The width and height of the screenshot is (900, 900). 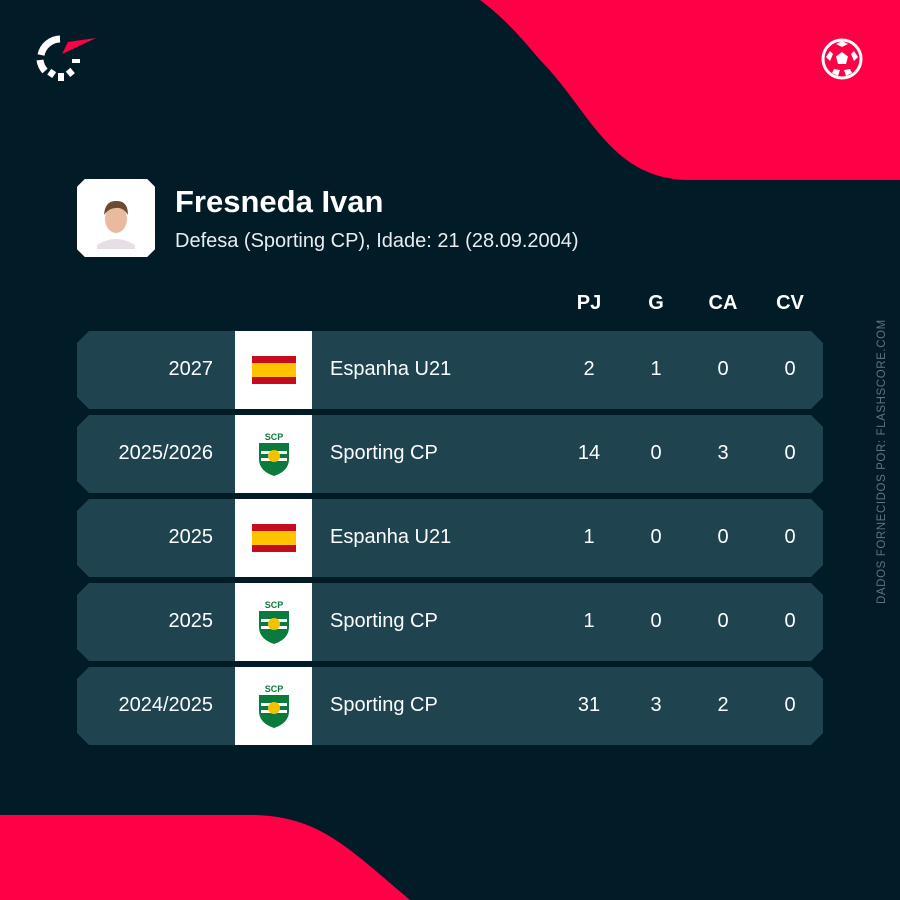 I want to click on player-photo, so click(x=116, y=218).